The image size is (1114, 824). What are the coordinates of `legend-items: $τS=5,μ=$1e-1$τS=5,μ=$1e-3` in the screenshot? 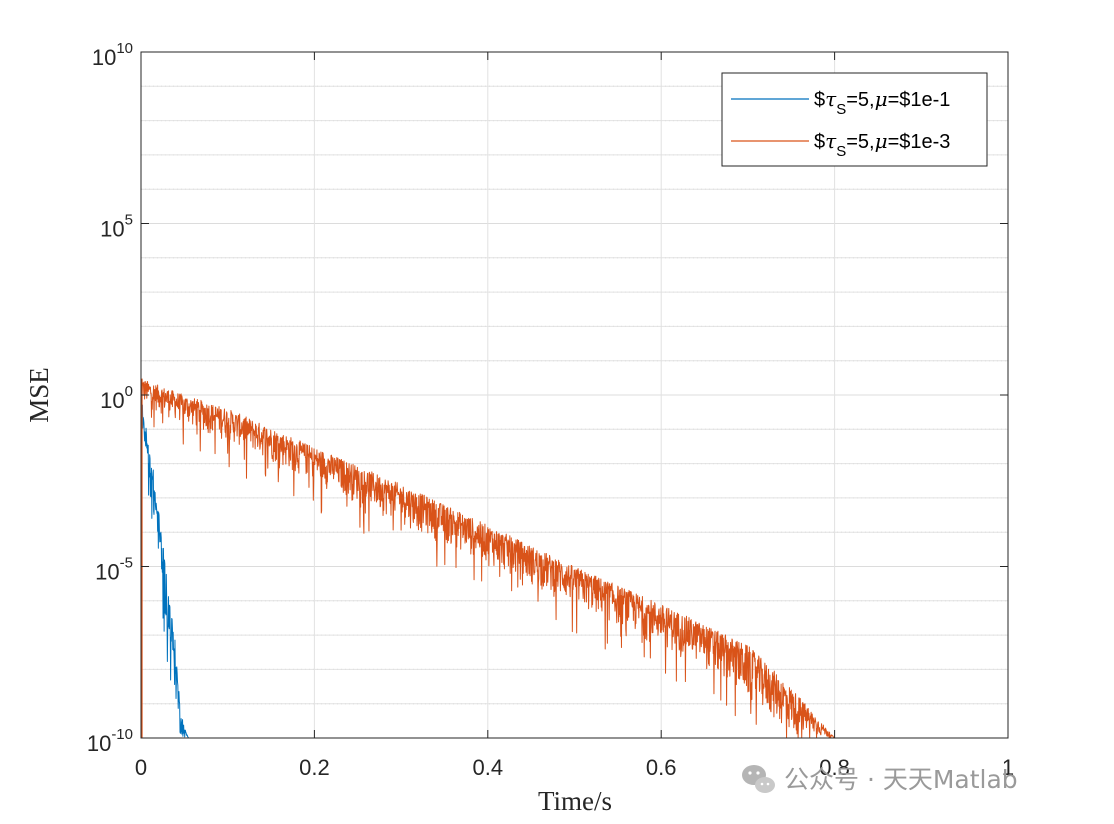 It's located at (840, 123).